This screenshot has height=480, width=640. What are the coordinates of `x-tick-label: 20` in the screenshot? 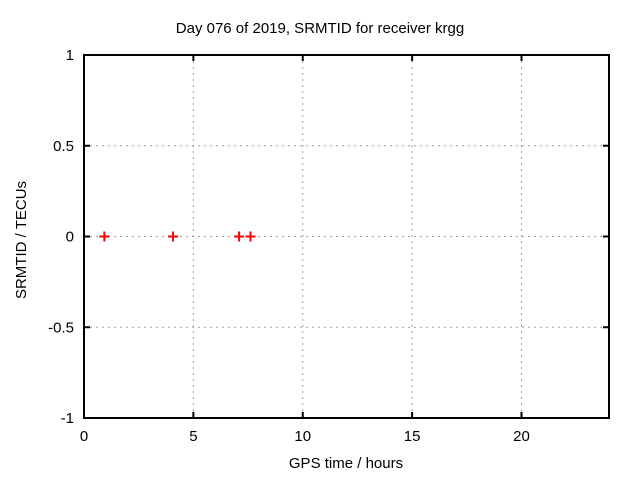 It's located at (521, 436).